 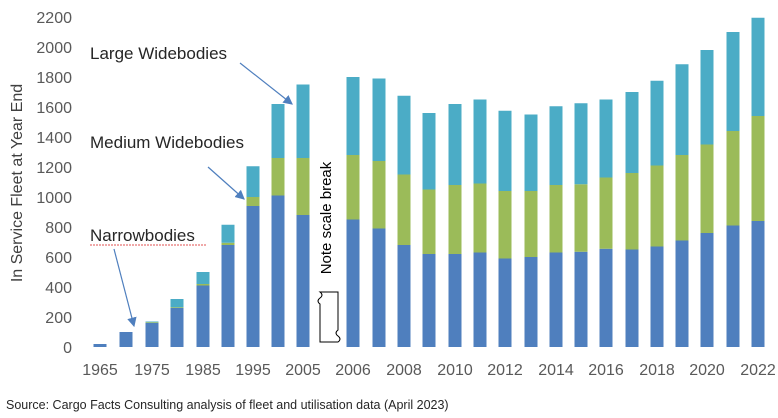 What do you see at coordinates (758, 370) in the screenshot?
I see `x-tick-label: 2022` at bounding box center [758, 370].